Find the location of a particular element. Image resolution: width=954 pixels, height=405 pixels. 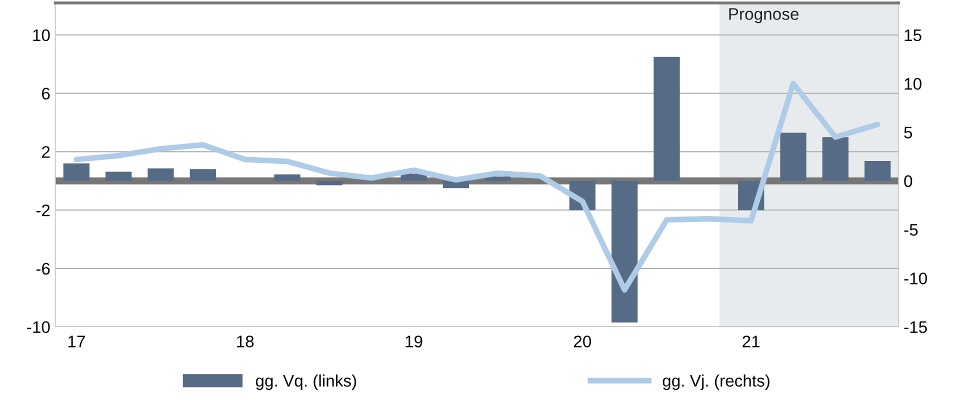

y-tick-label: -6 is located at coordinates (43, 268).